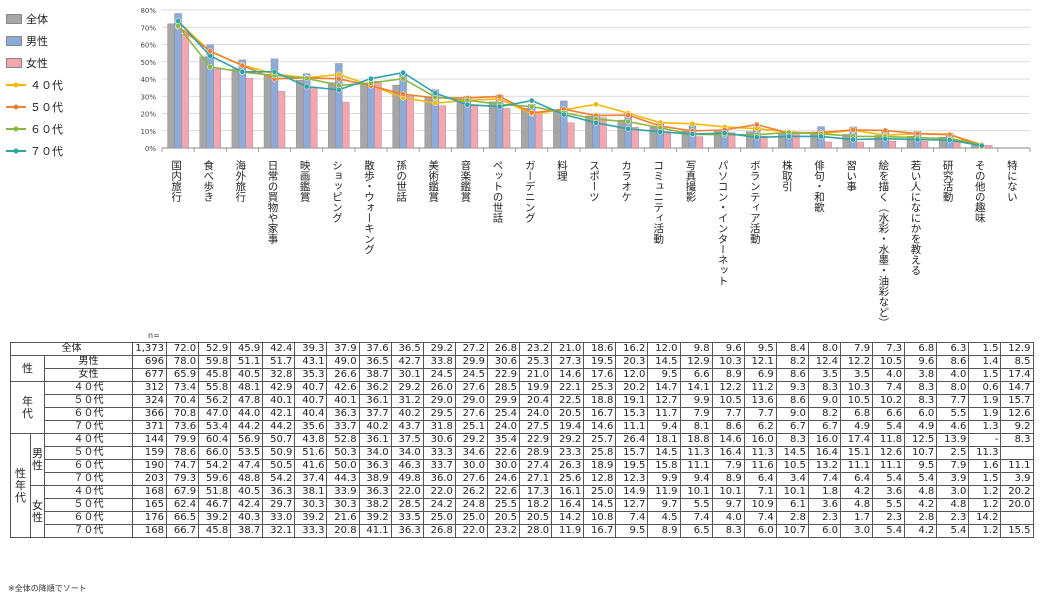  I want to click on table-cell: 12.0, so click(632, 375).